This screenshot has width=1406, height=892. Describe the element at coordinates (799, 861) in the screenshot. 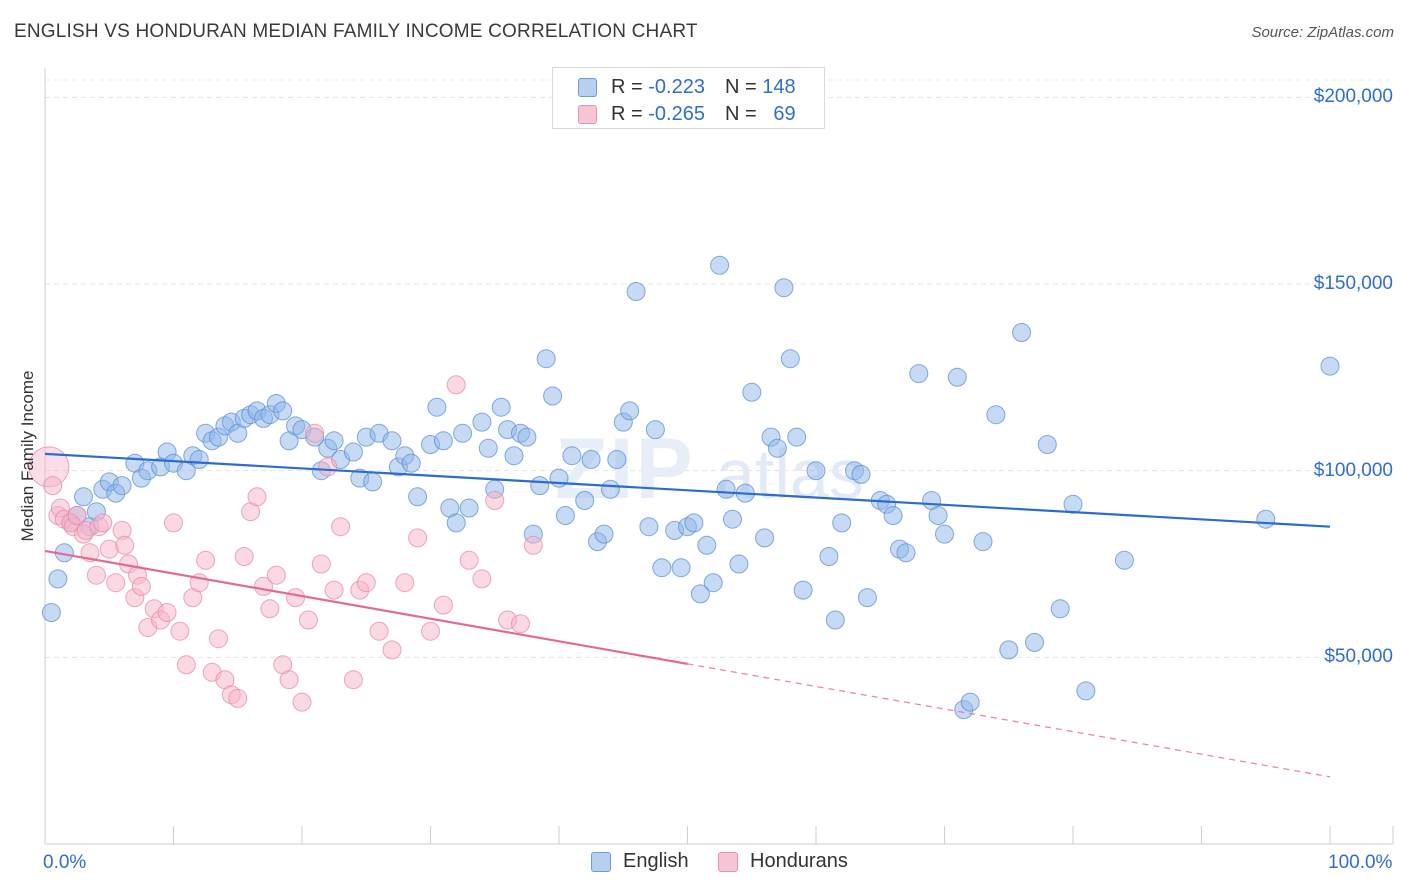

I see `legend-label-hondurans: Hondurans` at that location.